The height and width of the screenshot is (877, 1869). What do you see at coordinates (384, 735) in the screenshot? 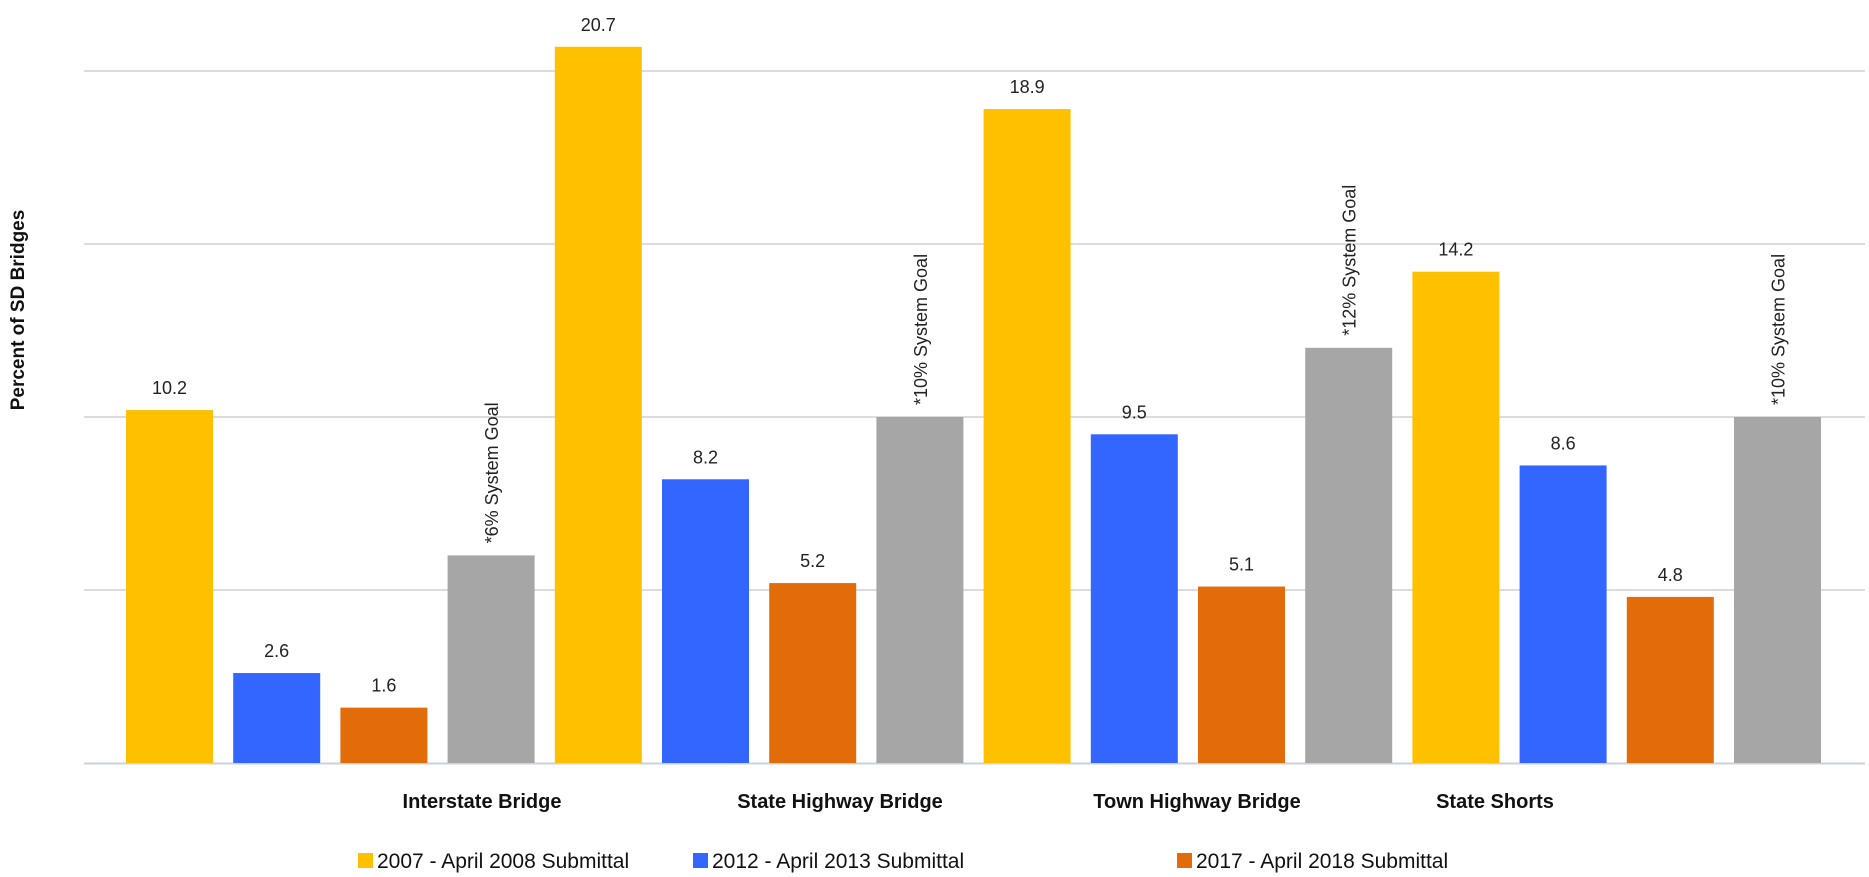
I see `bar-s3-c1` at bounding box center [384, 735].